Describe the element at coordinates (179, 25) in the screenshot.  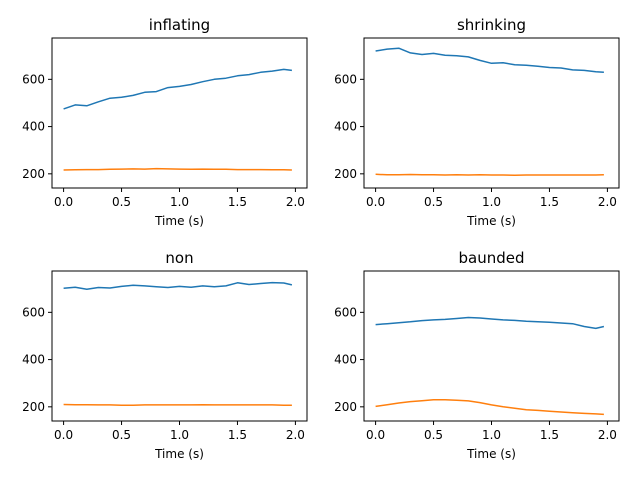
I see `subplot-title: inflating` at that location.